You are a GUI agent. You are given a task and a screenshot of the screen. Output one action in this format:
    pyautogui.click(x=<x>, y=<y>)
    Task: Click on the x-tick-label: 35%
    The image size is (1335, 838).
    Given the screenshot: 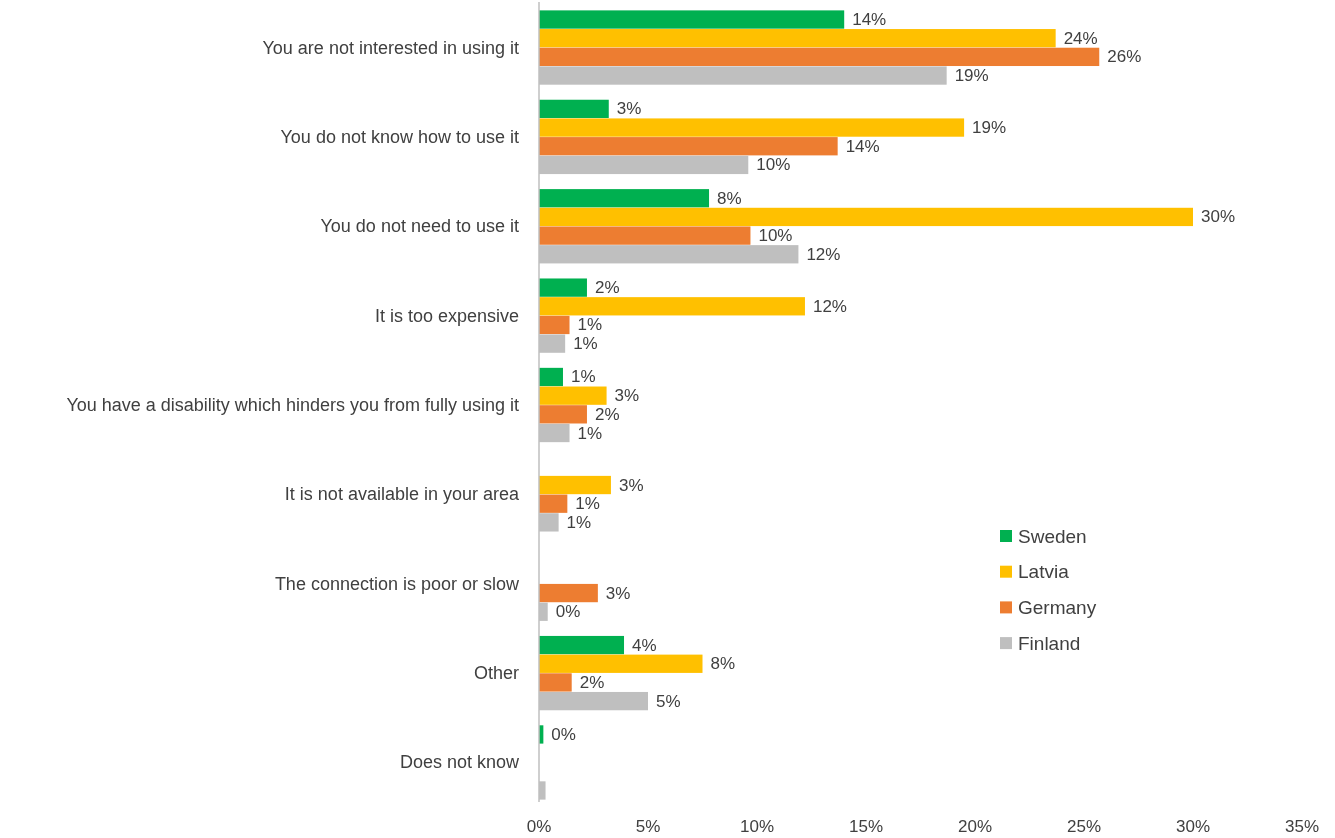 What is the action you would take?
    pyautogui.click(x=1302, y=826)
    